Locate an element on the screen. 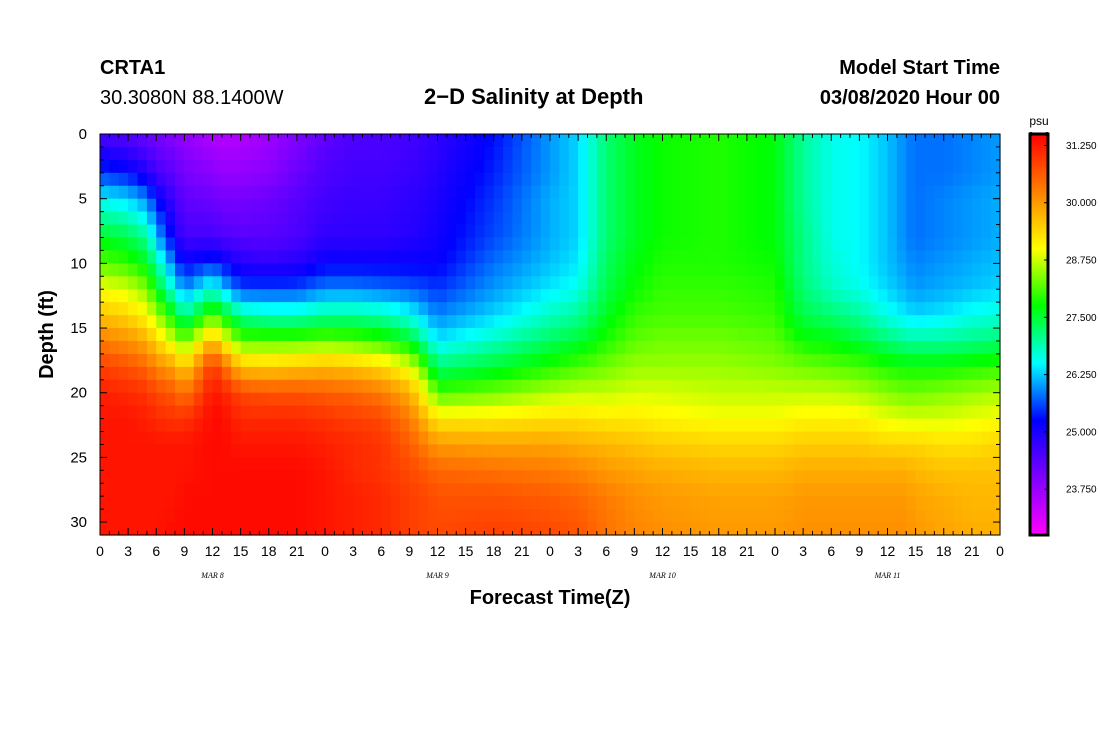 The image size is (1100, 750). x-tick-label: 18 is located at coordinates (269, 551).